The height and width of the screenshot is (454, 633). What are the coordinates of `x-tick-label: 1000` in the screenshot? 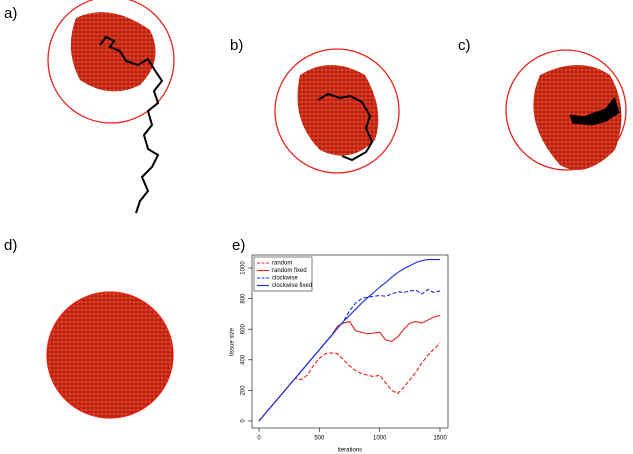 It's located at (380, 439).